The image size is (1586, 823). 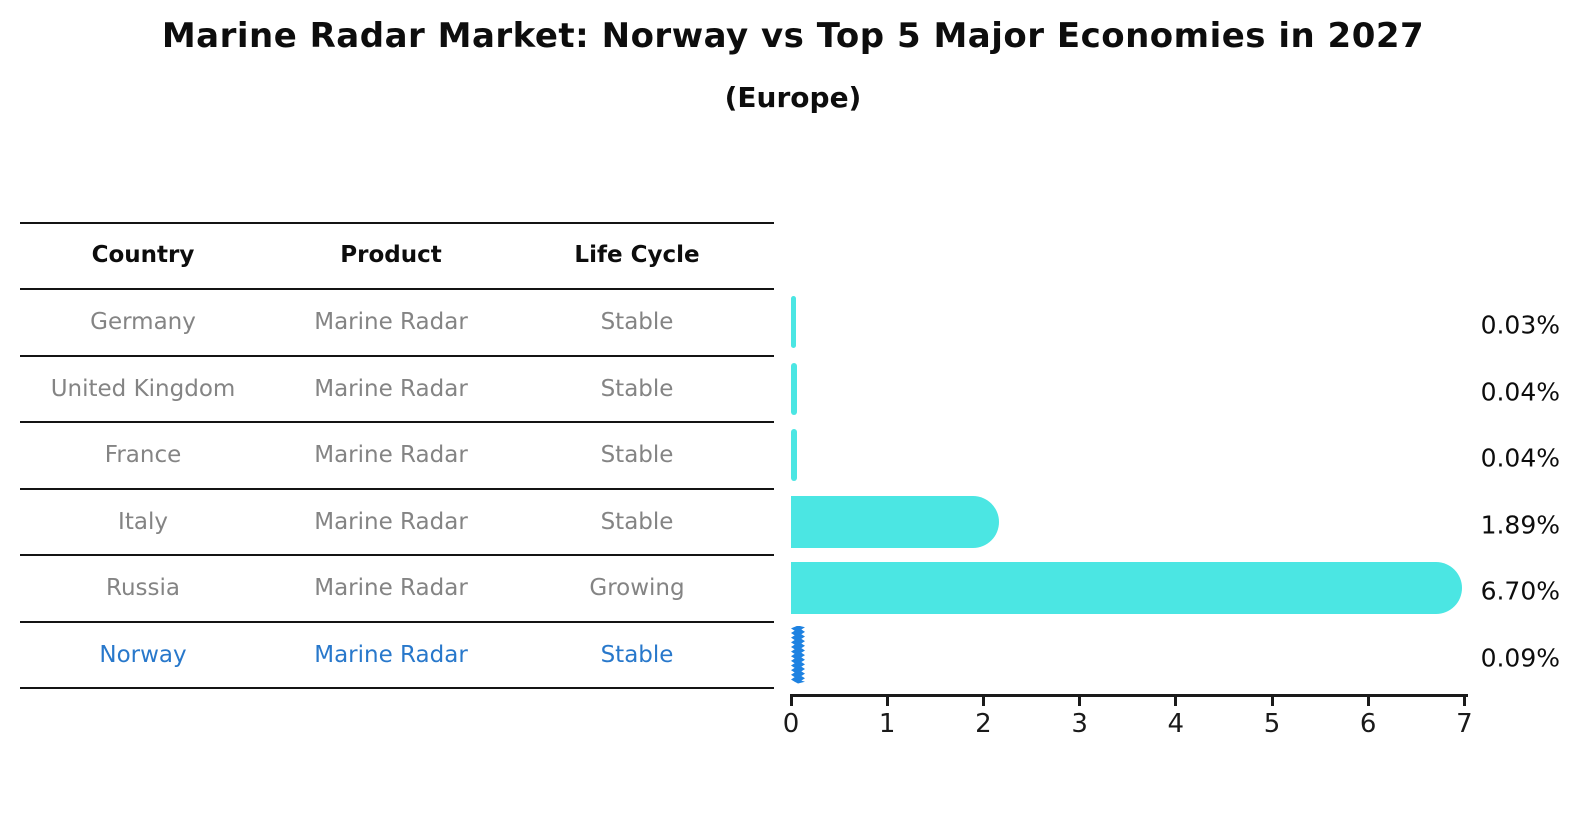 I want to click on column-header-product: Product, so click(x=391, y=255).